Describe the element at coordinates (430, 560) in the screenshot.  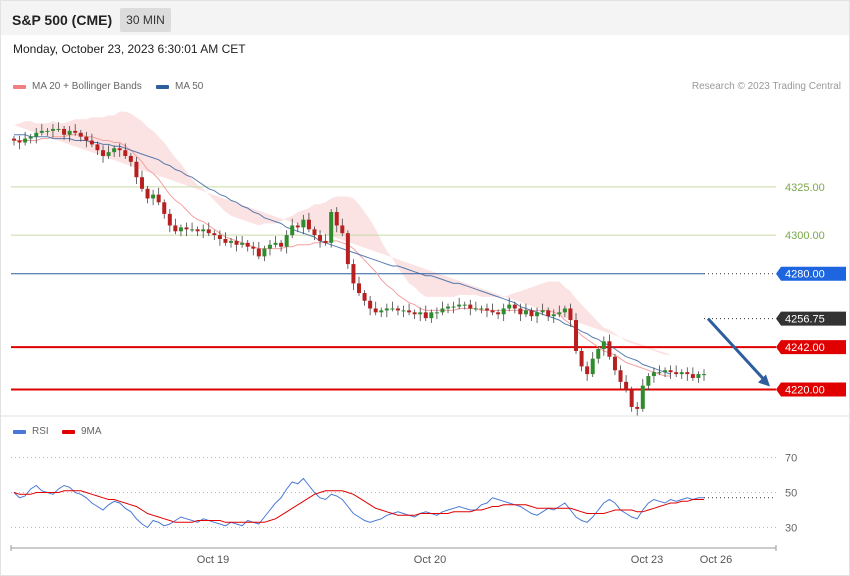
I see `x-tick-label: Oct 20` at that location.